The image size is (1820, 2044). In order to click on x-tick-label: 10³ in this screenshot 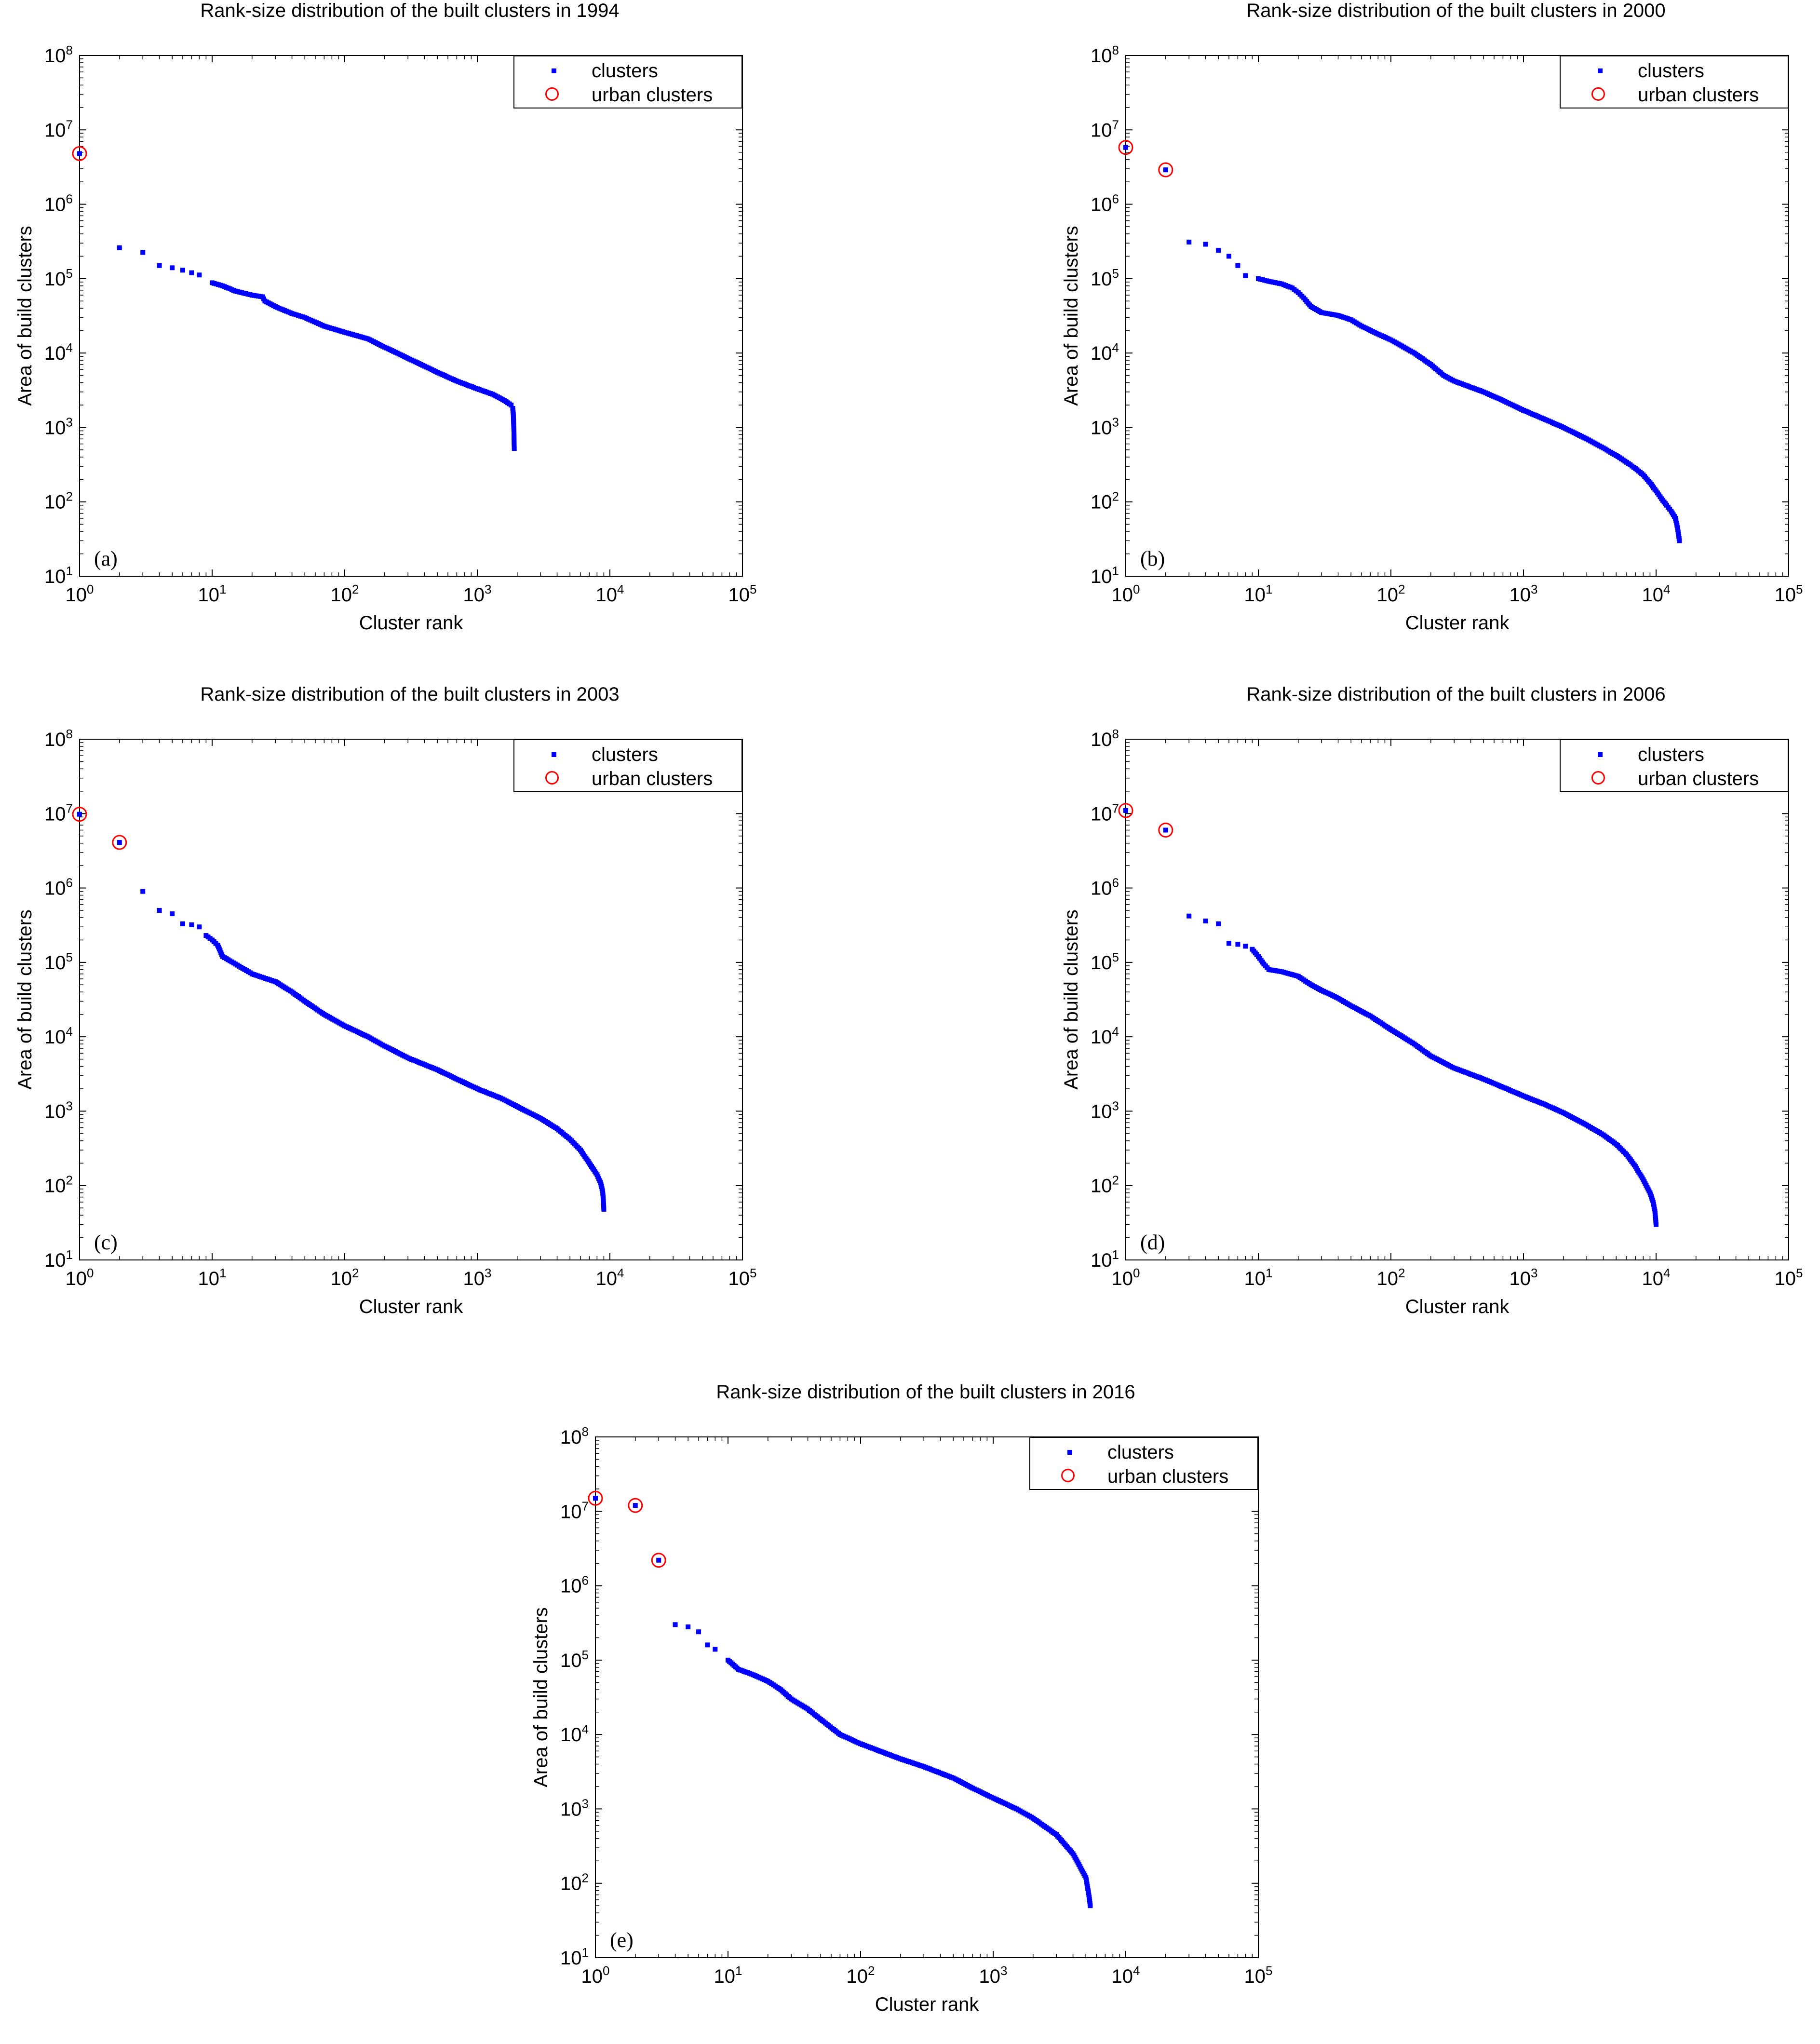, I will do `click(477, 594)`.